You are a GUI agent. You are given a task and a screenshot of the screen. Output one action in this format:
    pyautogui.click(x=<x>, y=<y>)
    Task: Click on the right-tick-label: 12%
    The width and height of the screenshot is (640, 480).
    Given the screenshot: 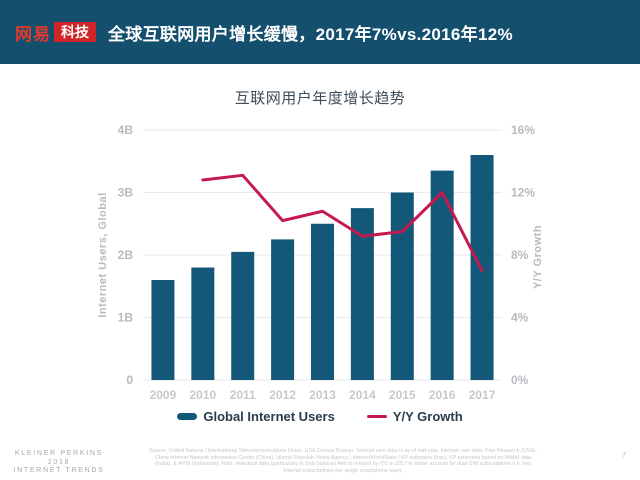 What is the action you would take?
    pyautogui.click(x=523, y=193)
    